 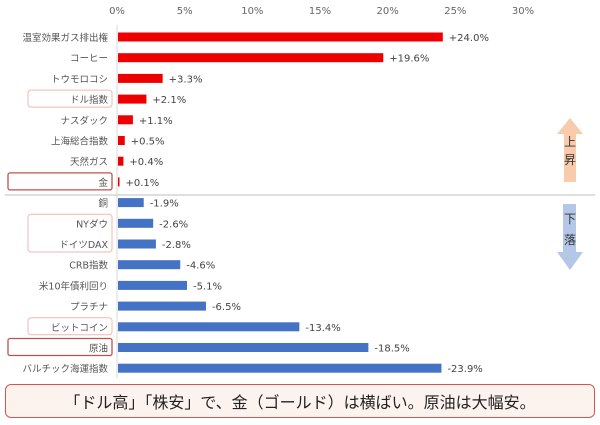 What do you see at coordinates (455, 11) in the screenshot?
I see `x-tick-label: 25%` at bounding box center [455, 11].